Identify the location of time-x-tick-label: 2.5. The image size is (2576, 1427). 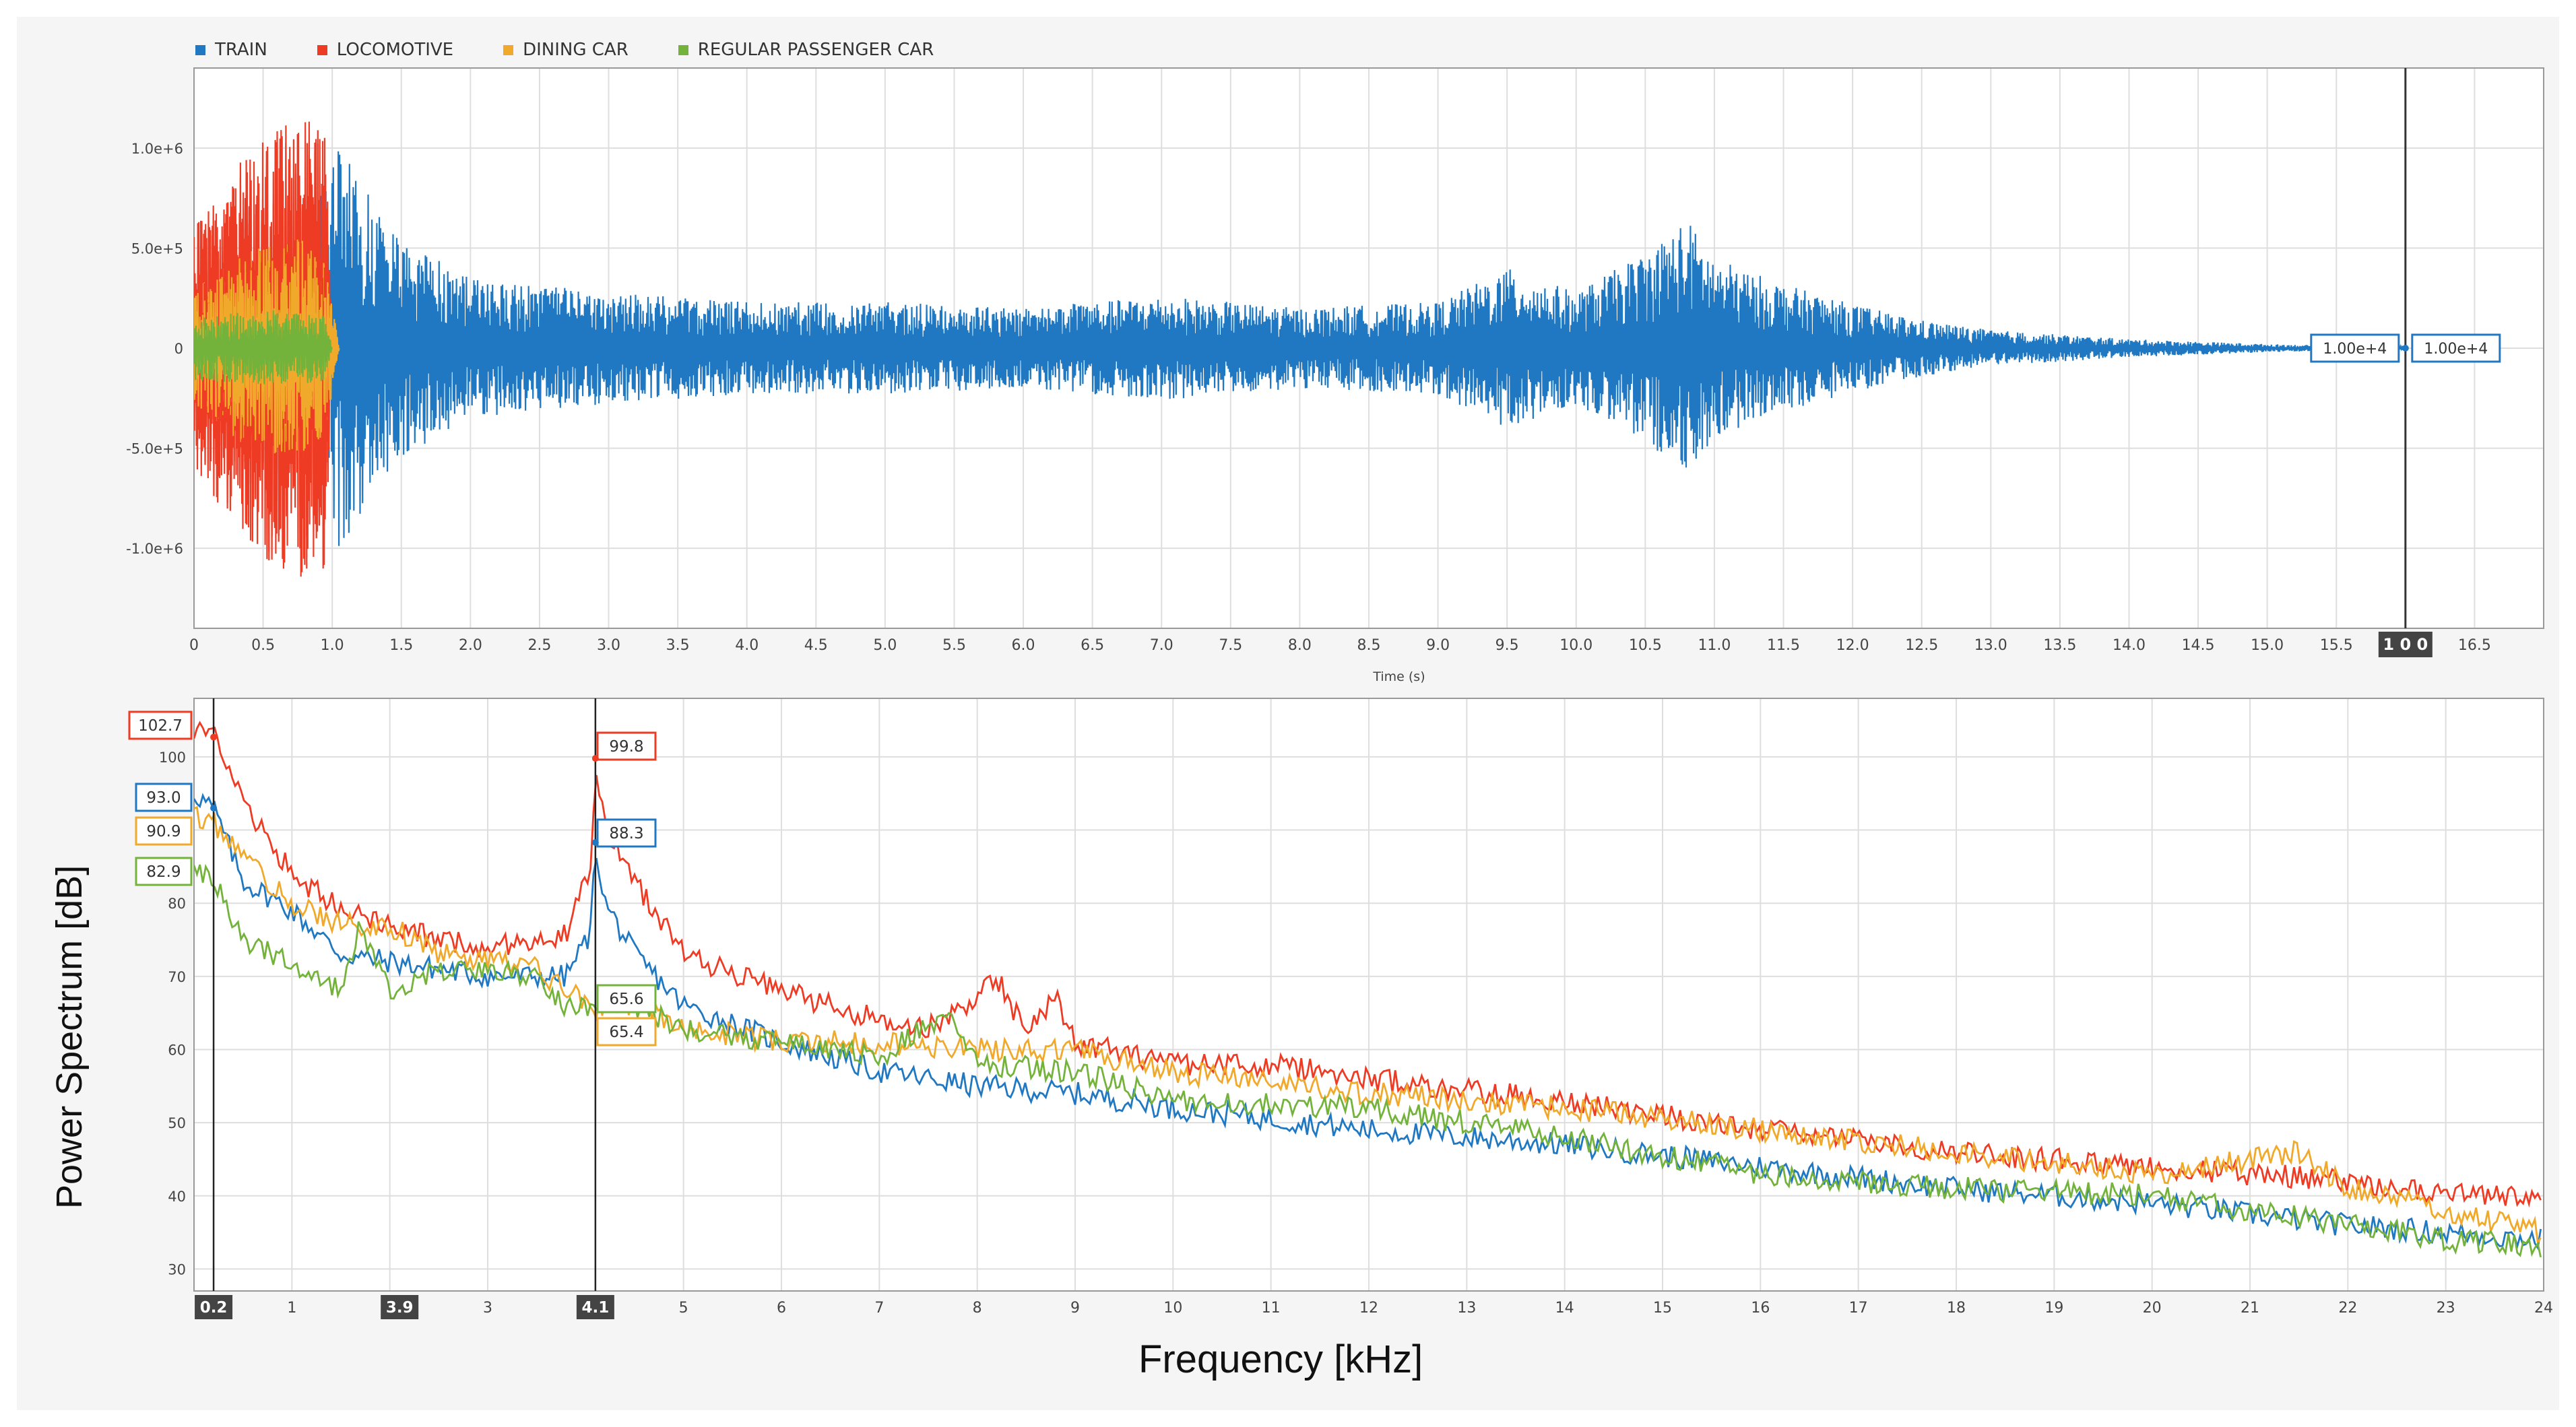
(539, 645).